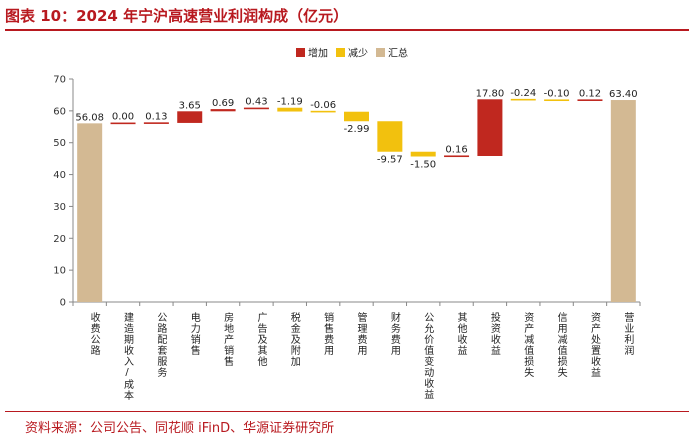  Describe the element at coordinates (494, 333) in the screenshot. I see `category-label: 投资收益` at that location.